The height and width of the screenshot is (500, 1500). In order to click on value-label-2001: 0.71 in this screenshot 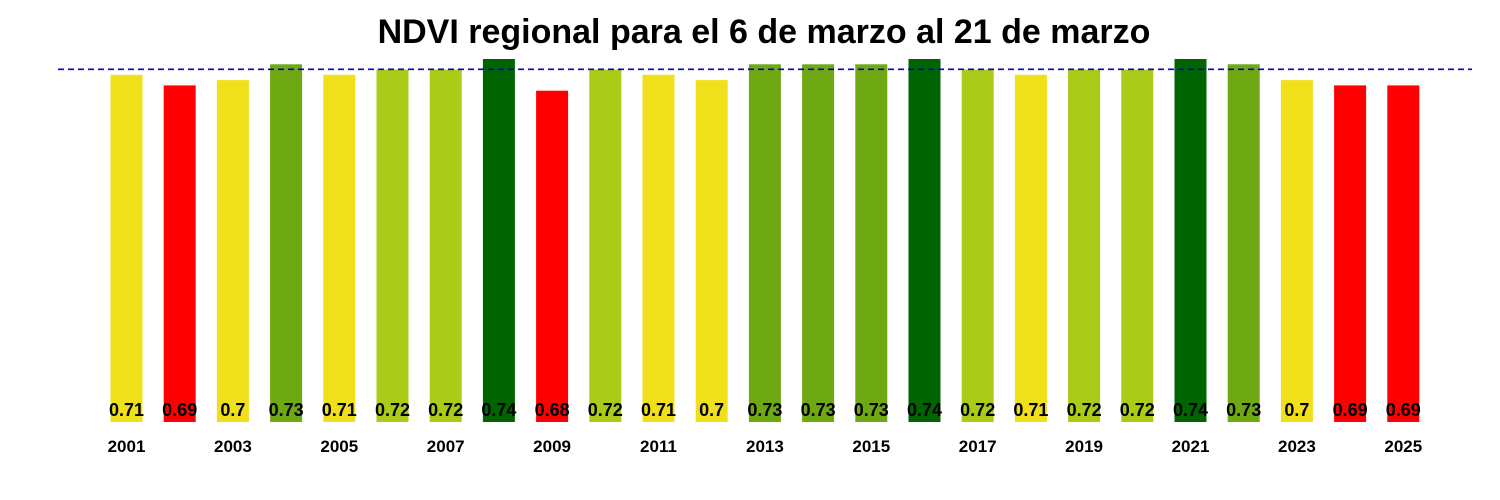, I will do `click(126, 410)`.